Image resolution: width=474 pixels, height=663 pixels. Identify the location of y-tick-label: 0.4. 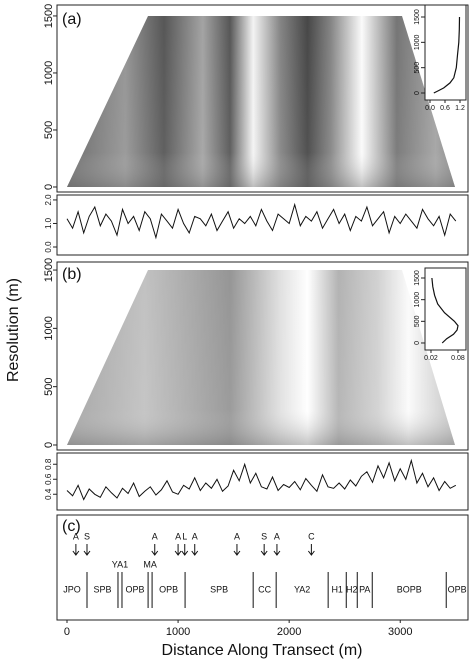
(48, 494).